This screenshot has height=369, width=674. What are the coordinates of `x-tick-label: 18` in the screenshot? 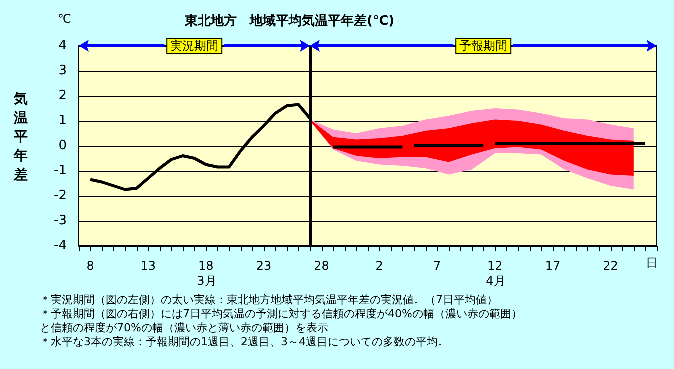 It's located at (206, 266).